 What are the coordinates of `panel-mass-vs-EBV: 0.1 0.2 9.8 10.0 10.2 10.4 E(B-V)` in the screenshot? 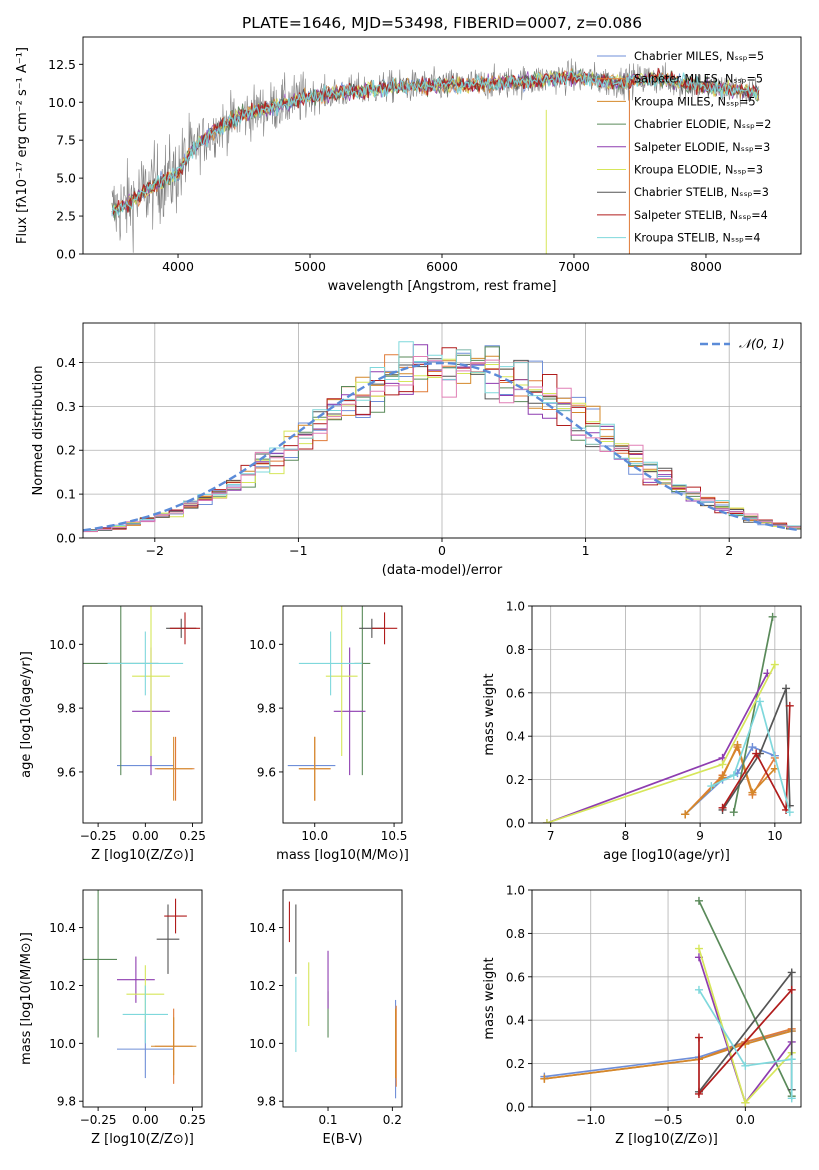 It's located at (326, 1018).